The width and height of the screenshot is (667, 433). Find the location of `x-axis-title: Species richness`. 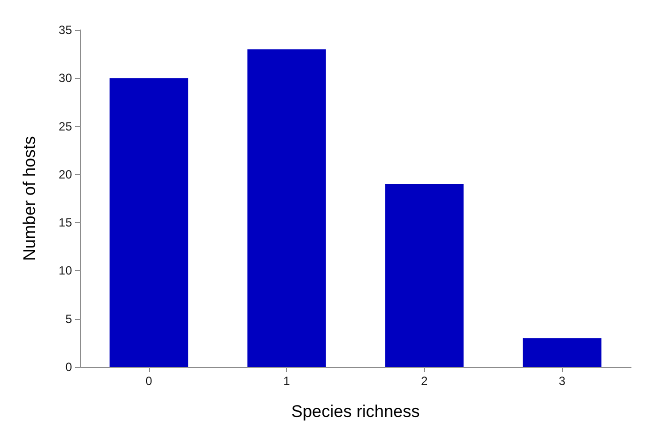

x-axis-title: Species richness is located at coordinates (355, 411).